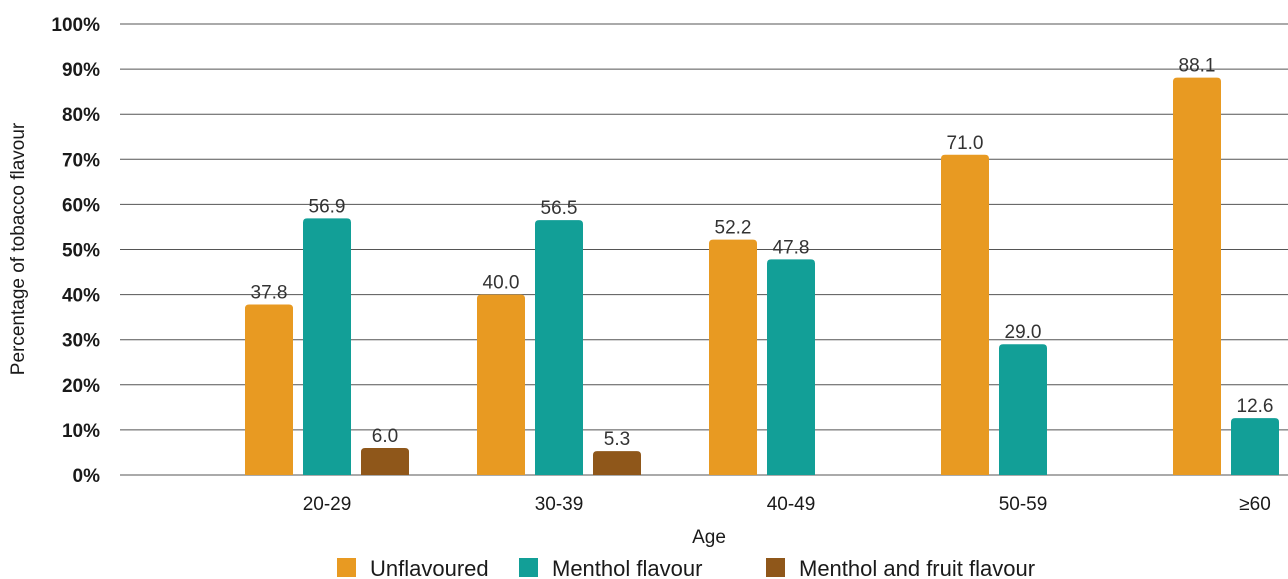  I want to click on y-tick-label: 100%, so click(75, 25).